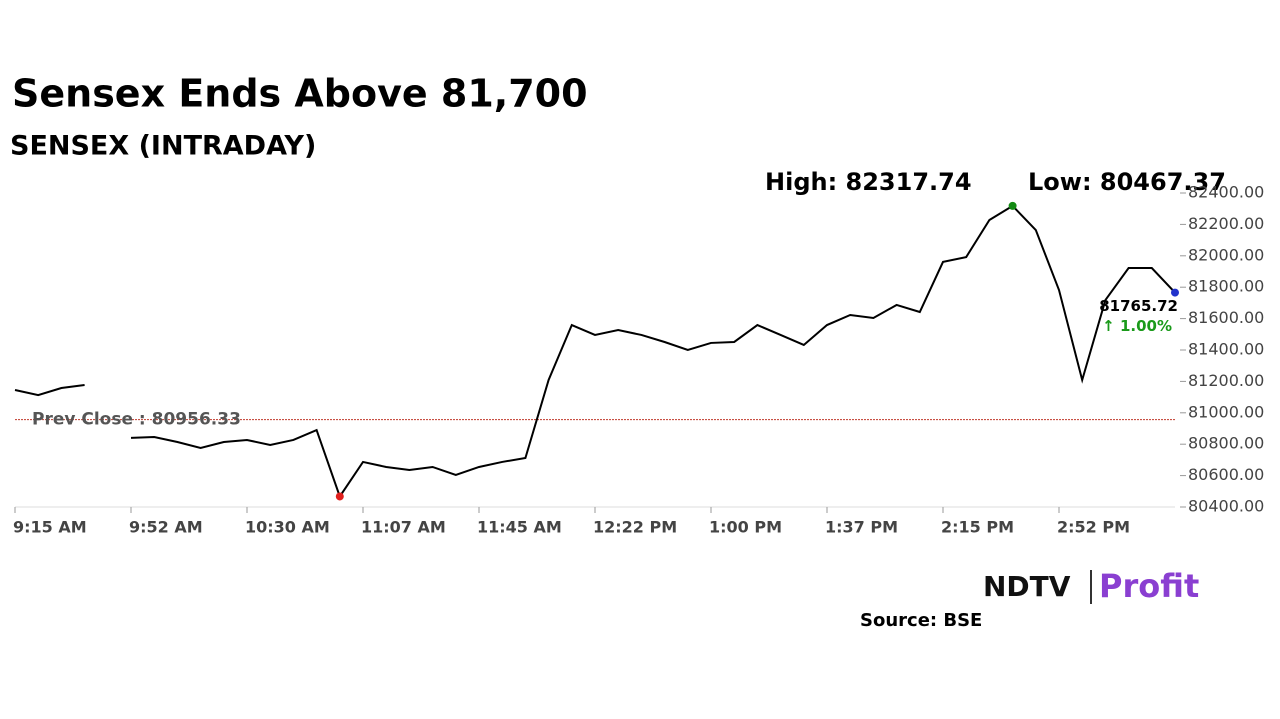 The width and height of the screenshot is (1280, 719). I want to click on x-tick-label: 10:30 AM, so click(287, 527).